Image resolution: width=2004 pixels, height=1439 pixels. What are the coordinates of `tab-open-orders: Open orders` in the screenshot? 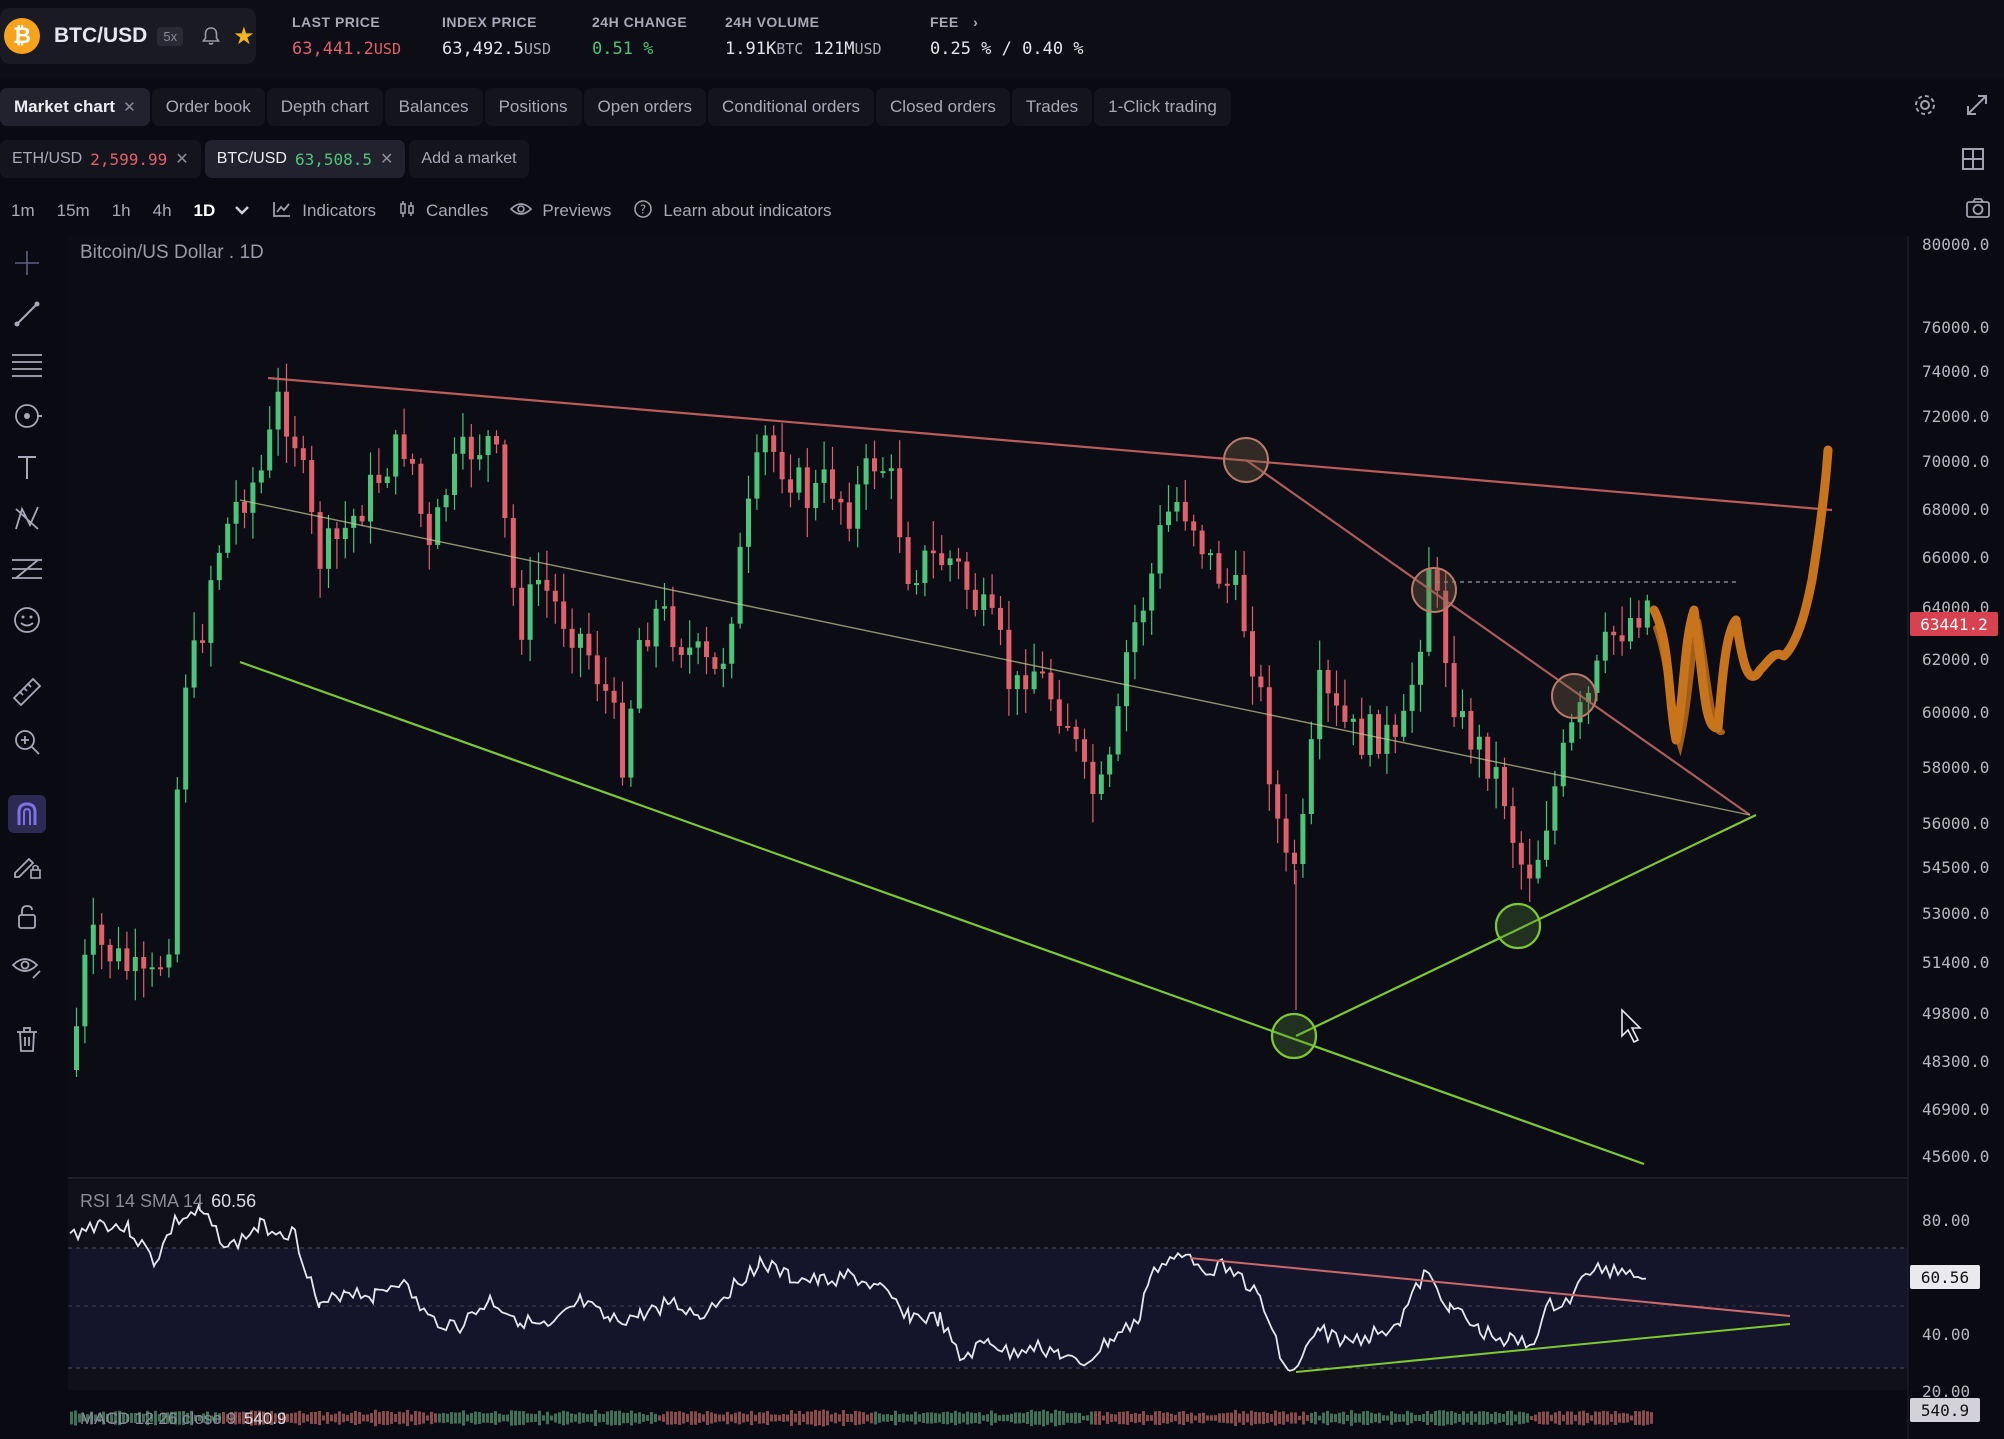 It's located at (645, 107).